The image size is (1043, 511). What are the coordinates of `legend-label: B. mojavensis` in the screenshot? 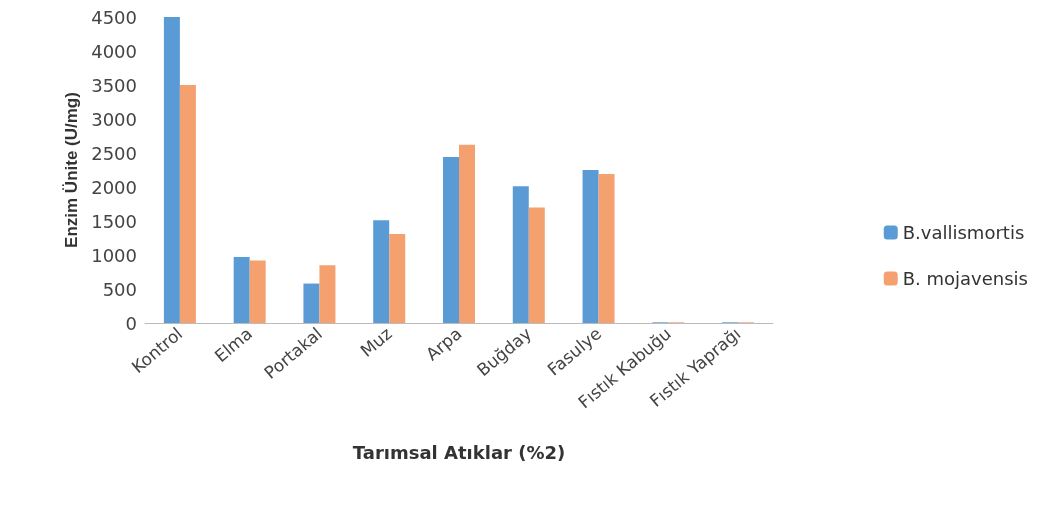 It's located at (965, 278).